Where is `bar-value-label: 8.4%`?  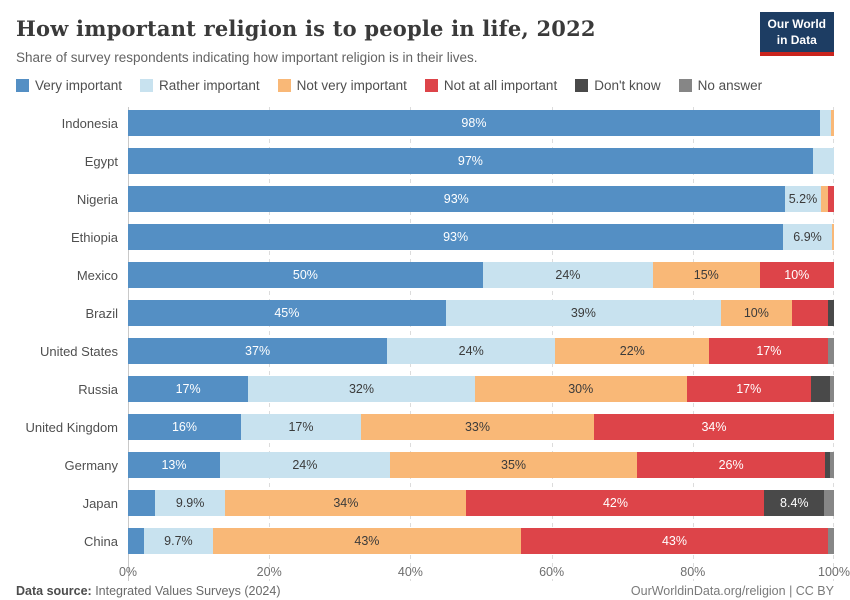 bar-value-label: 8.4% is located at coordinates (794, 503).